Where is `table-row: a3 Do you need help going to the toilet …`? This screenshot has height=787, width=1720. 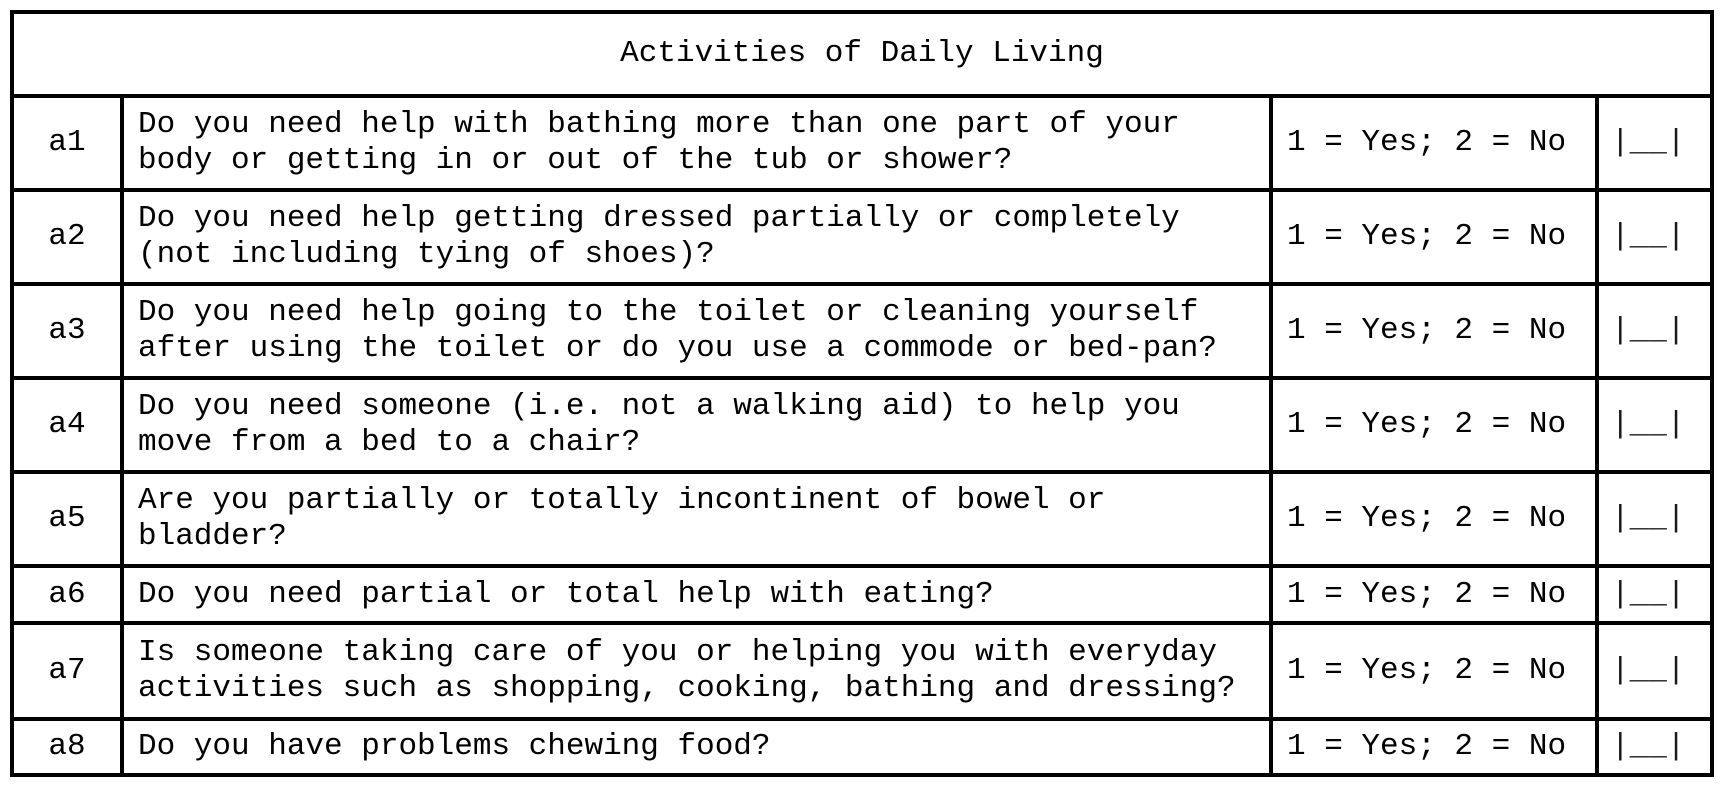
table-row: a3 Do you need help going to the toilet … is located at coordinates (862, 331).